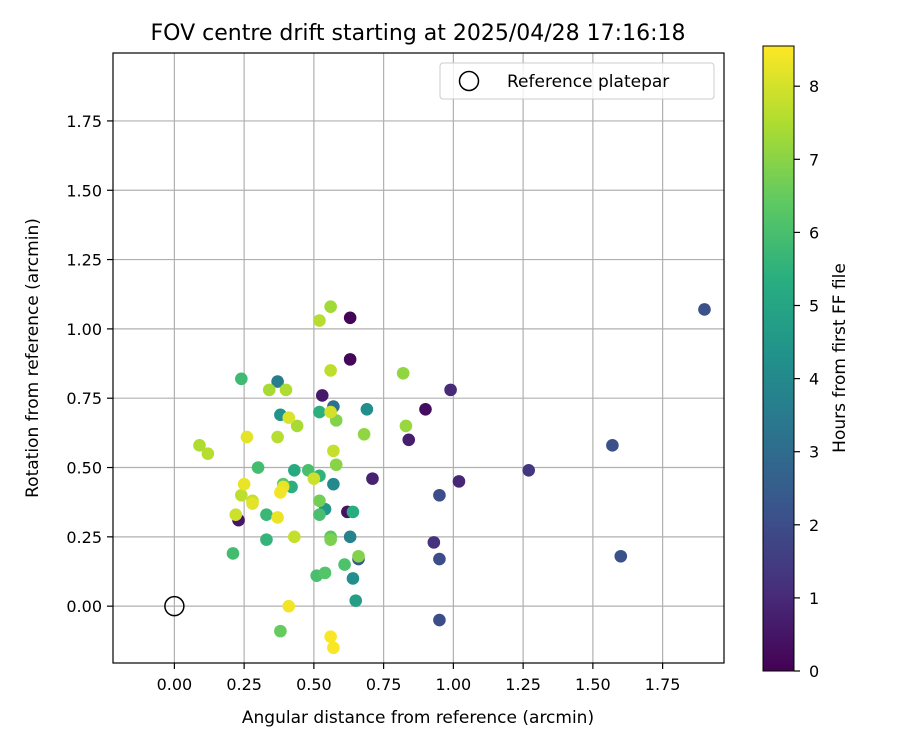 The width and height of the screenshot is (900, 750). Describe the element at coordinates (418, 718) in the screenshot. I see `x-axis-label: Angular distance from reference (arcmin)` at that location.